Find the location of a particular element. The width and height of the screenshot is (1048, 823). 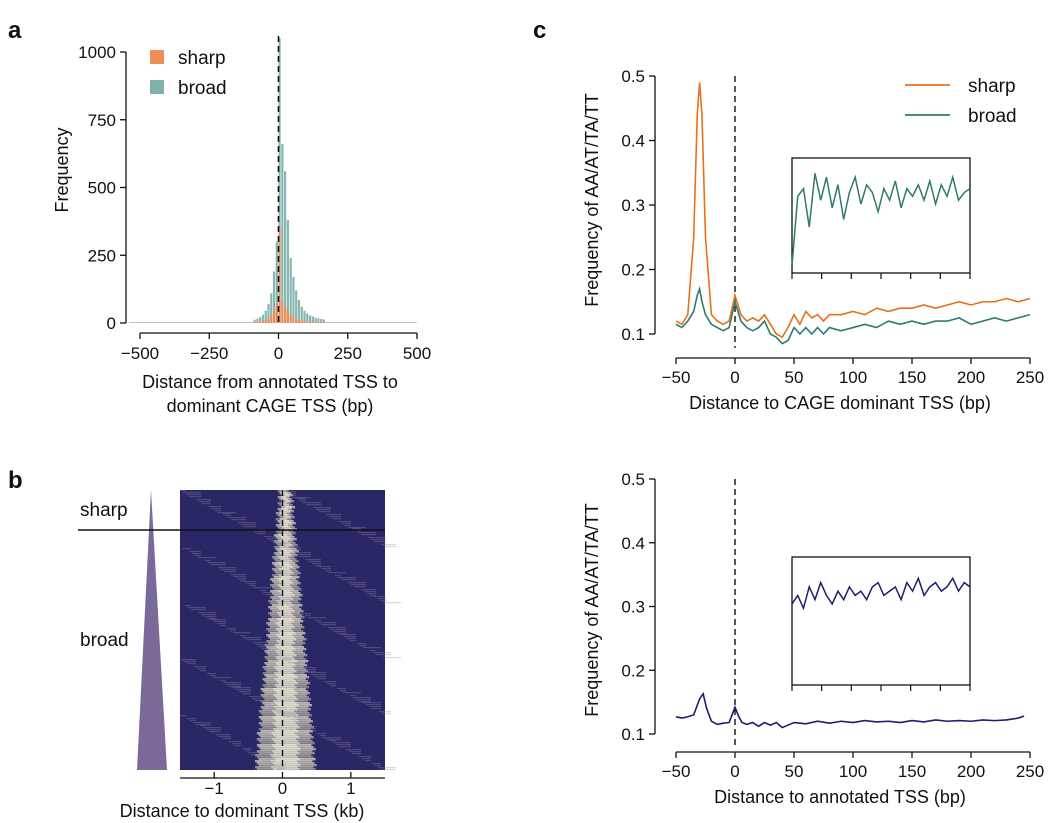

y-tick-label: 0.1 is located at coordinates (633, 334).